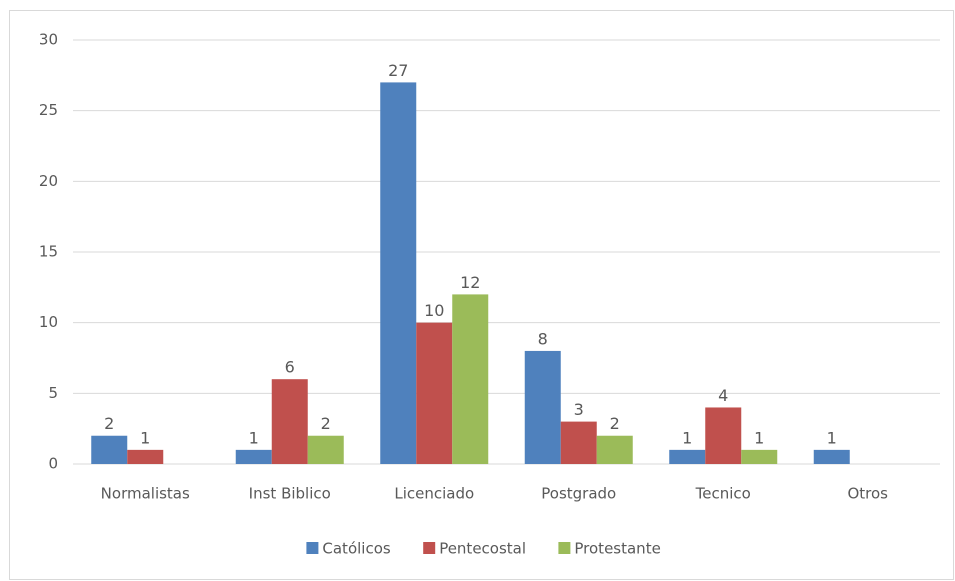 The image size is (955, 581). What do you see at coordinates (482, 549) in the screenshot?
I see `legend-label: Pentecostal` at bounding box center [482, 549].